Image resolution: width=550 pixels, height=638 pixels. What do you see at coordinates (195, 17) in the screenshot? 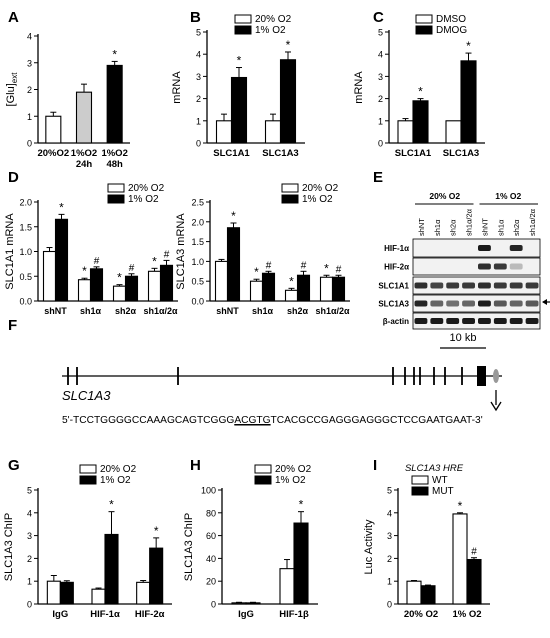
I see `panel-letter-b: B` at bounding box center [195, 17].